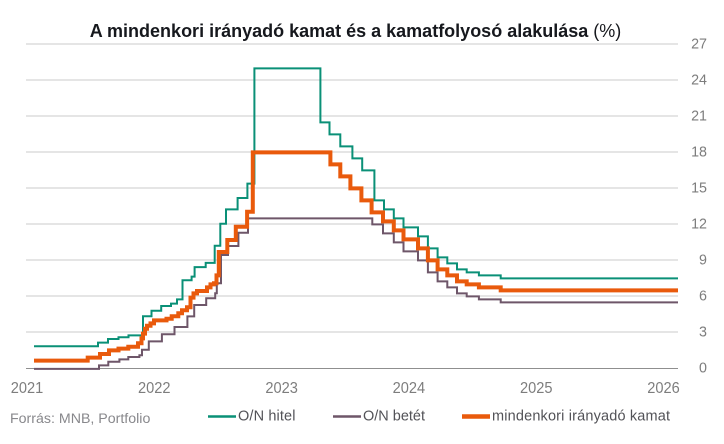 The image size is (724, 444). What do you see at coordinates (699, 81) in the screenshot?
I see `svg-text: 24` at bounding box center [699, 81].